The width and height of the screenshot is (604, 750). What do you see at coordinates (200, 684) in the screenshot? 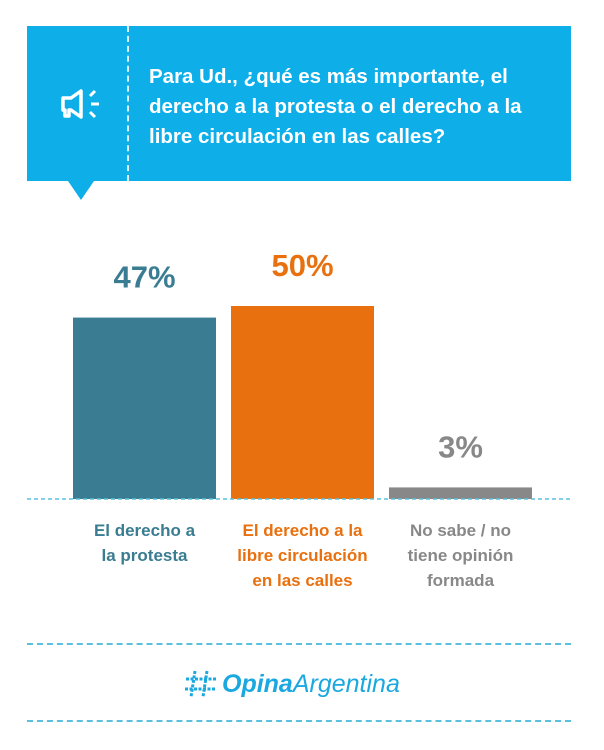
I see `hashtag-icon` at bounding box center [200, 684].